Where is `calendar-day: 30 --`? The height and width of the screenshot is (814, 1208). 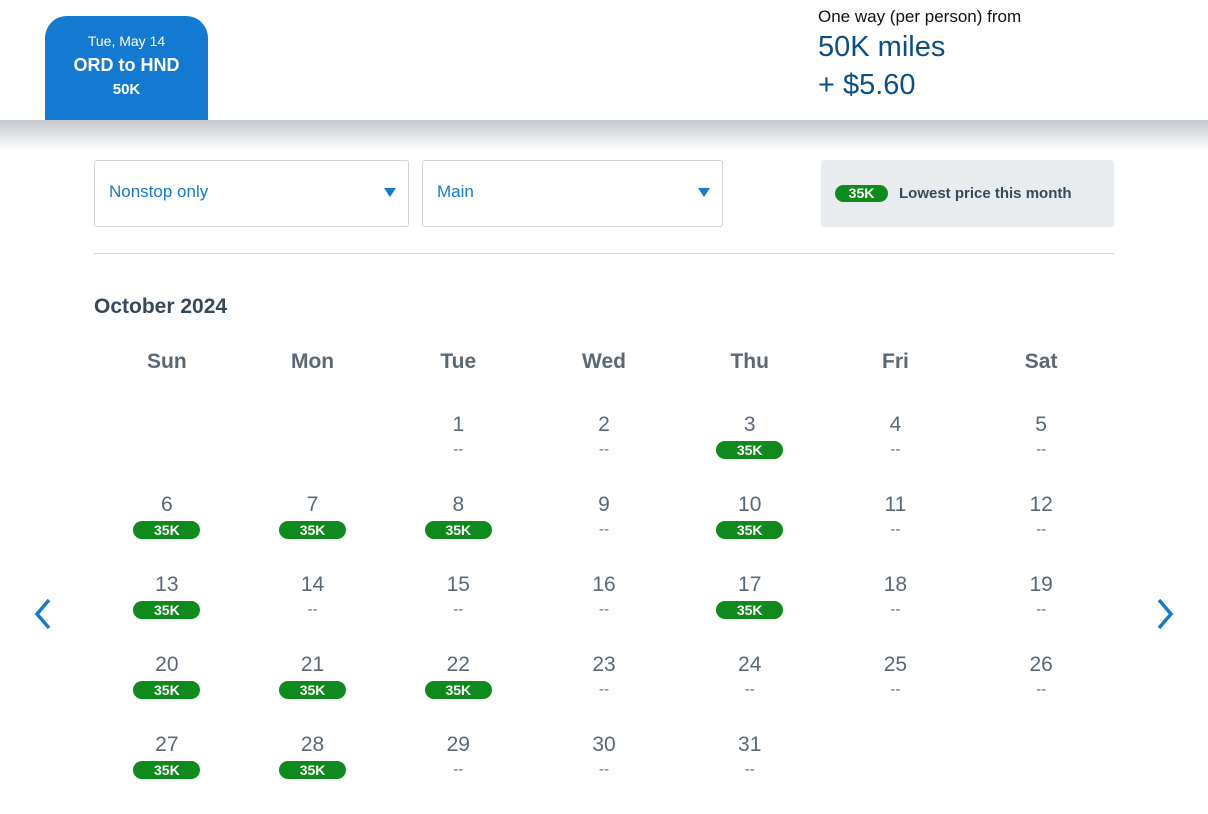 calendar-day: 30 -- is located at coordinates (604, 770).